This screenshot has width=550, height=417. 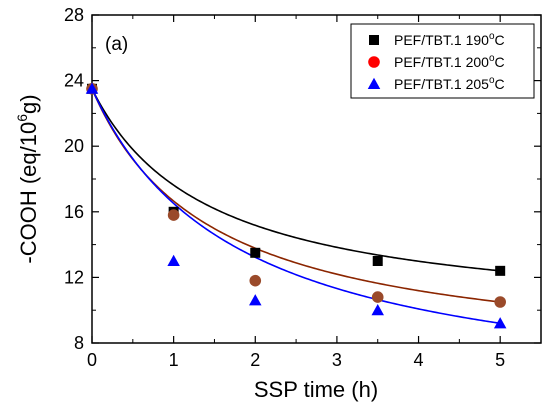 I want to click on legend-label: PEF/TBT.1 190oC, so click(x=449, y=39).